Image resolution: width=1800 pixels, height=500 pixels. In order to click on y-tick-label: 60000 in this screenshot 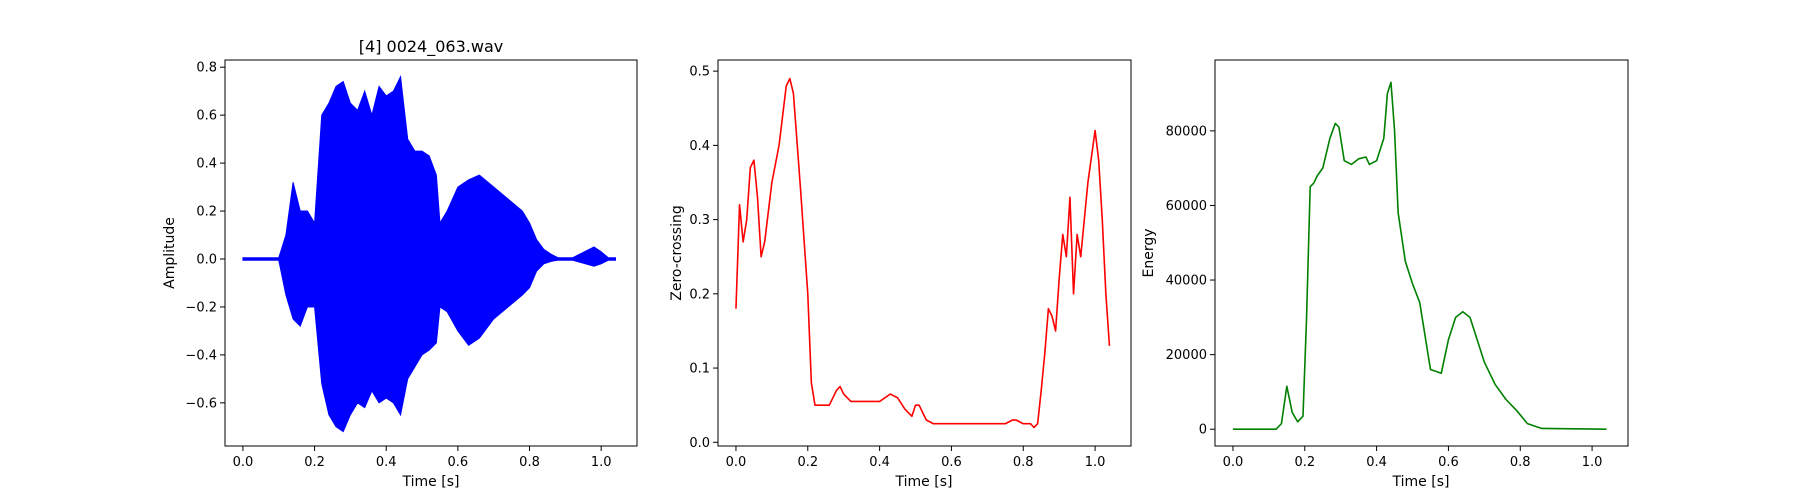, I will do `click(1186, 206)`.